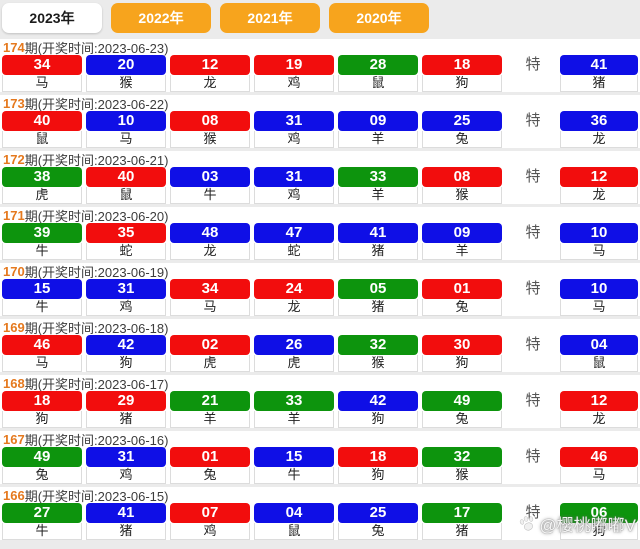  I want to click on period-number: 170, so click(14, 271).